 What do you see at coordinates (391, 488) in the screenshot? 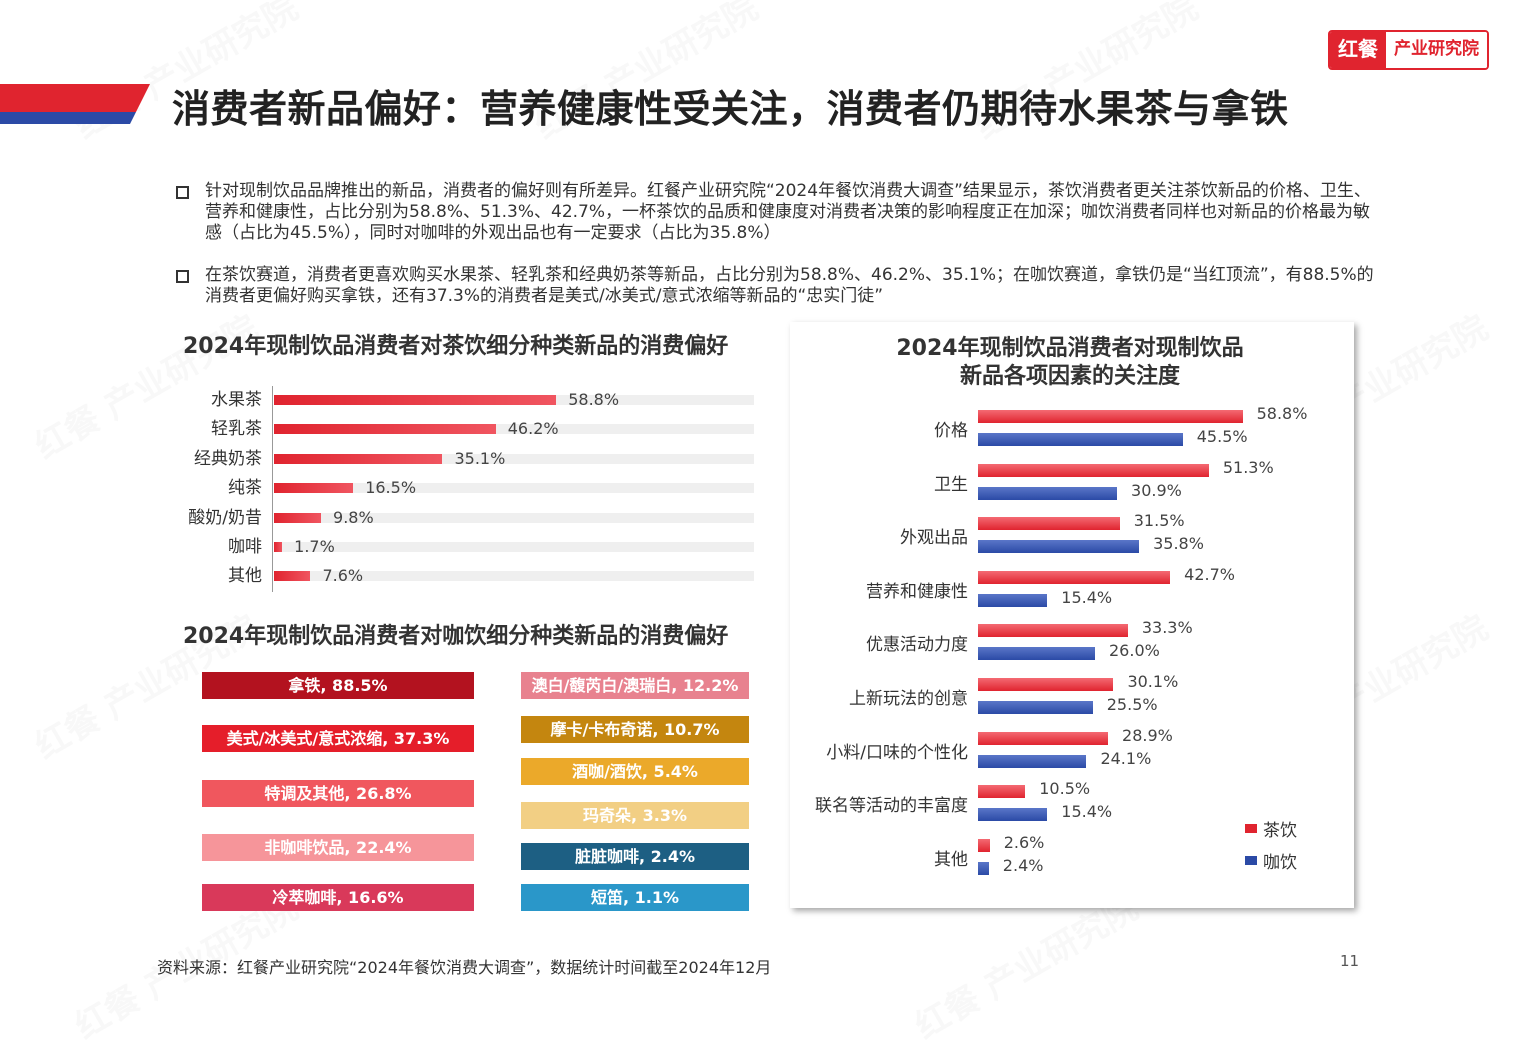
I see `tea-value-label: 16.5%` at bounding box center [391, 488].